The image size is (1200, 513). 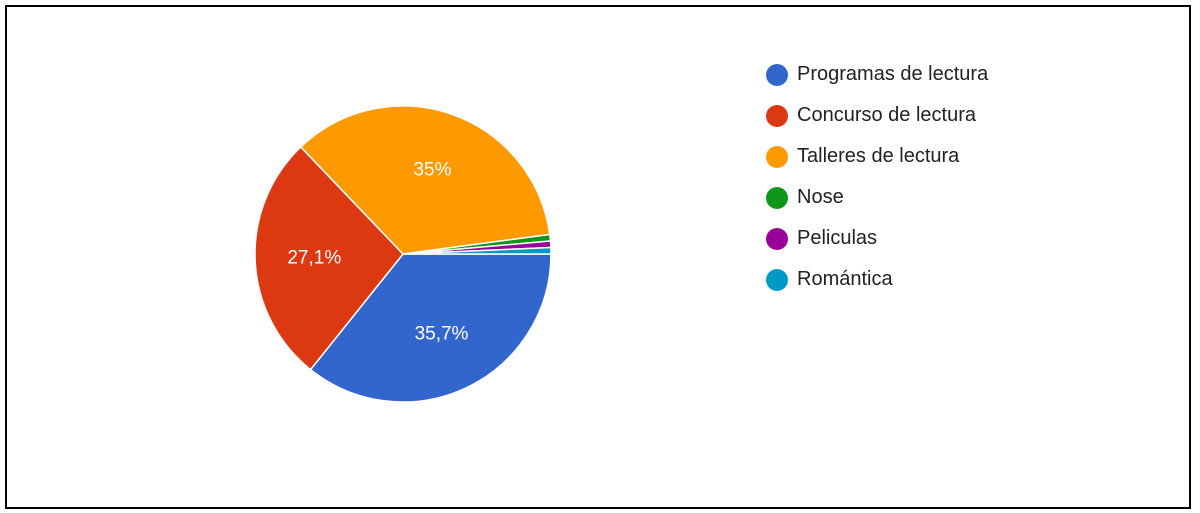 What do you see at coordinates (877, 197) in the screenshot?
I see `legend-item-nose: Nose` at bounding box center [877, 197].